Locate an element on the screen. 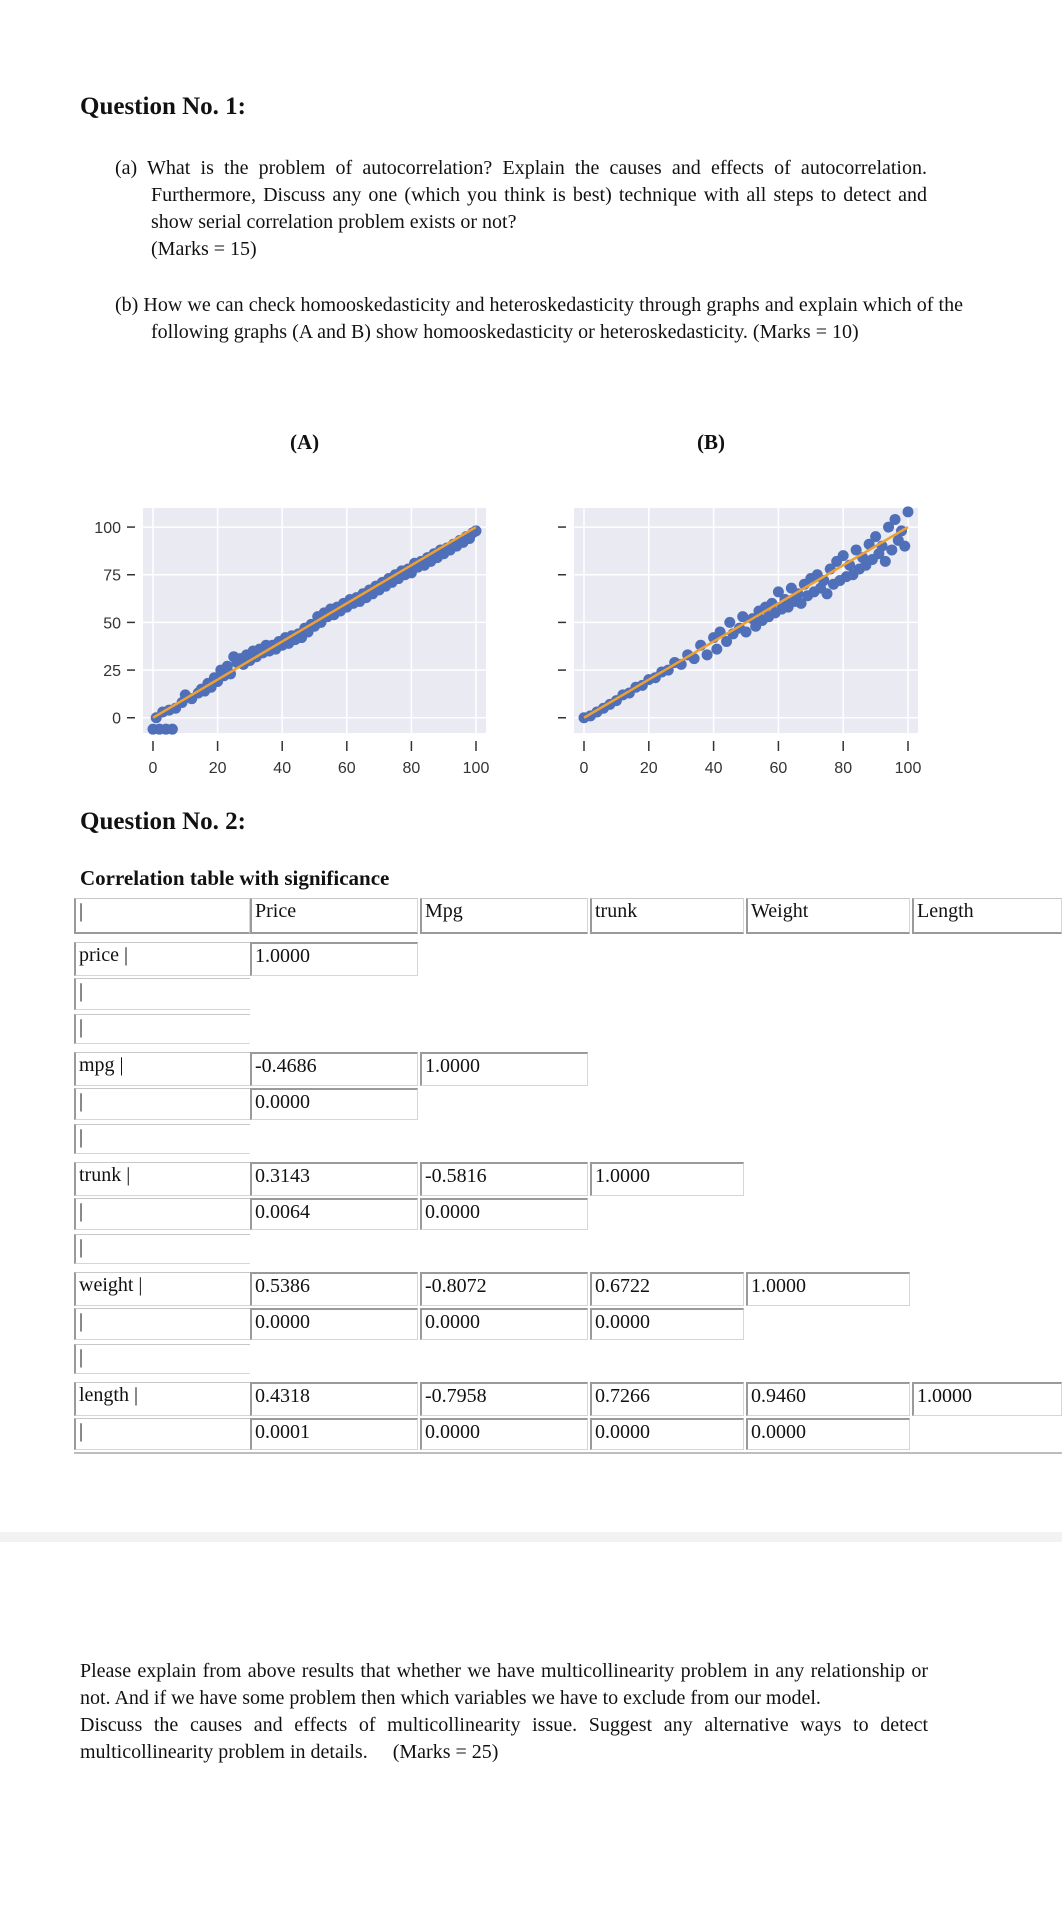  page-gap is located at coordinates (531, 1537).